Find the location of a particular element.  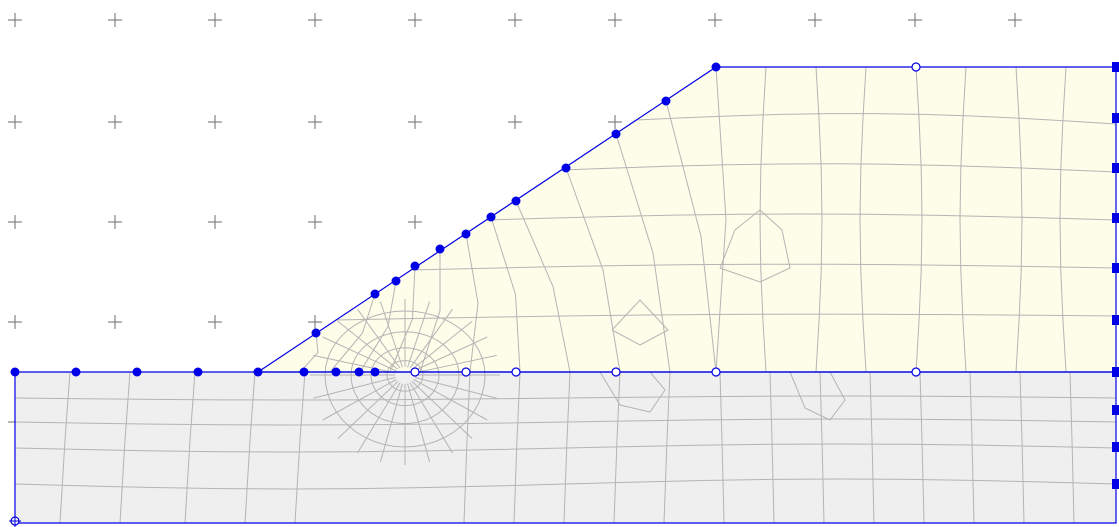

corner-crosshair-icon is located at coordinates (15, 521).